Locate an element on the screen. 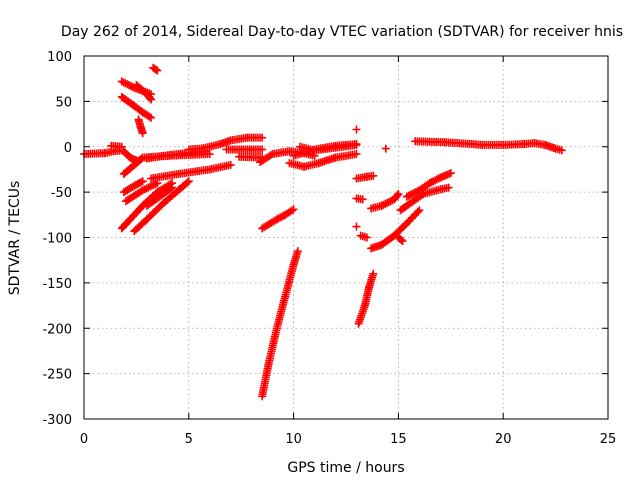  y-tick-label: 50 is located at coordinates (63, 102).